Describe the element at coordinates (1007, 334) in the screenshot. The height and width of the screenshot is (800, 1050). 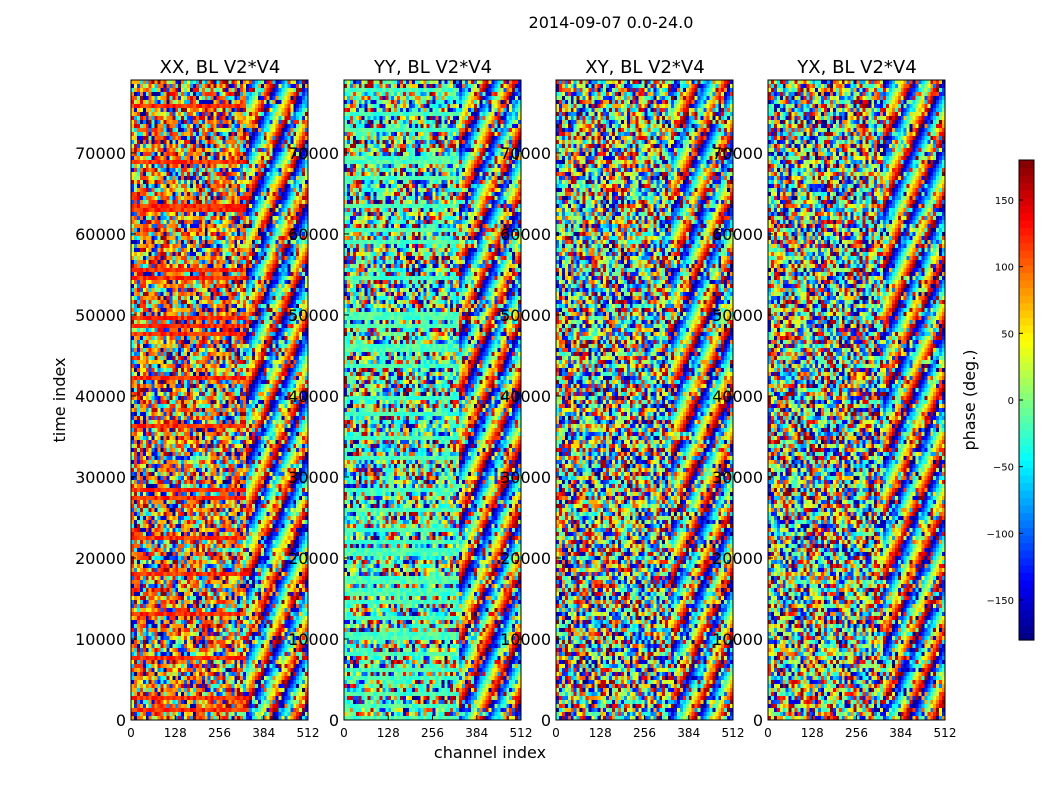
I see `colorbar-tick-label: 50` at that location.